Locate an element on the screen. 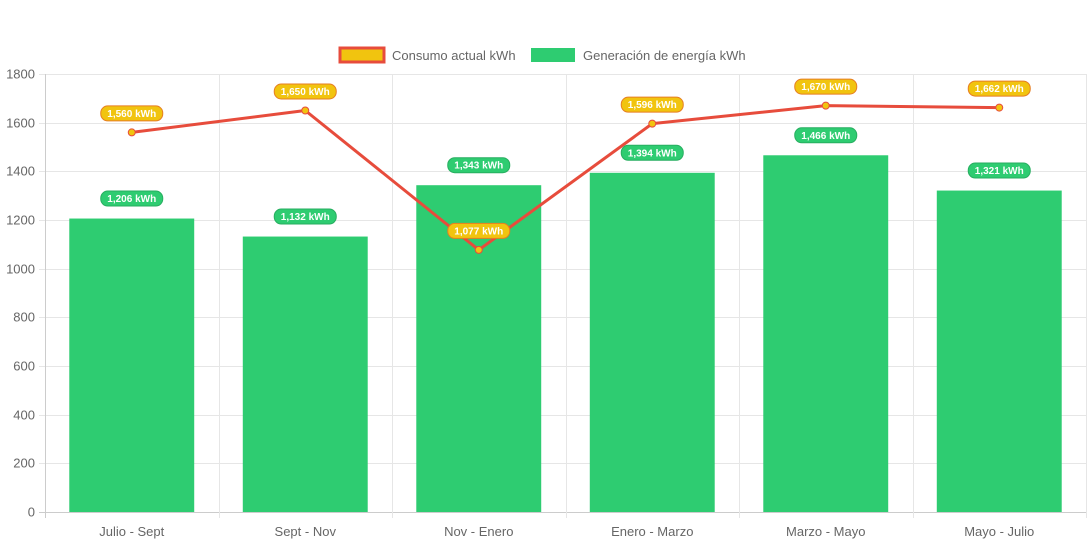  bar-value-label: 1,394 kWh is located at coordinates (652, 152).